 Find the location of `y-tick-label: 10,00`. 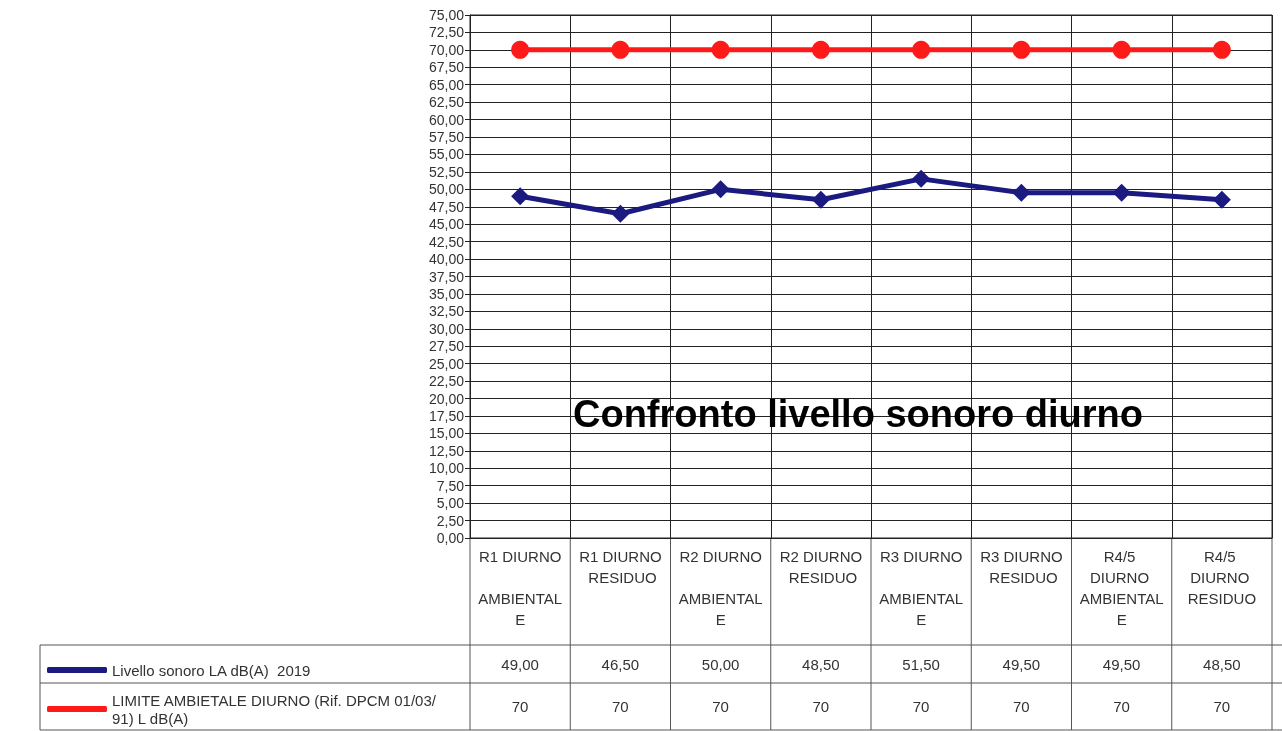

y-tick-label: 10,00 is located at coordinates (446, 468).